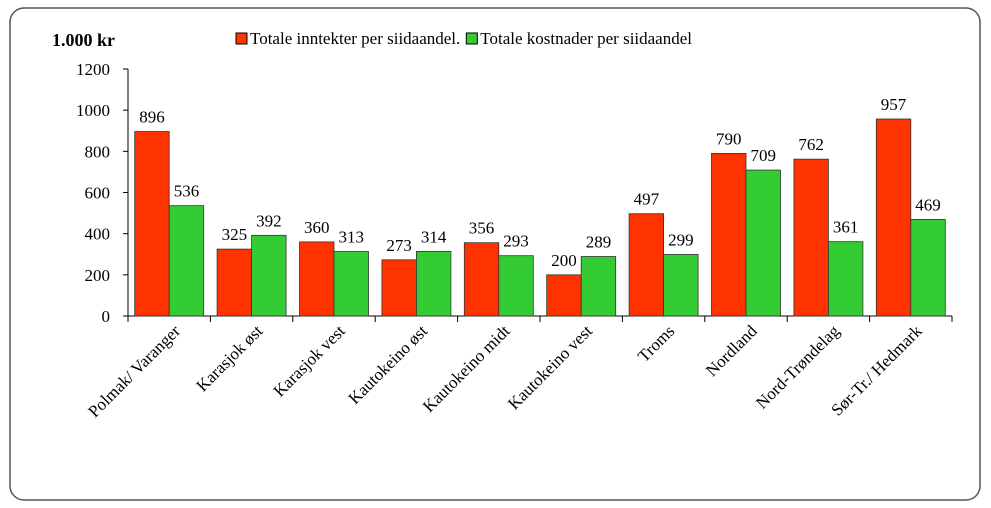 Image resolution: width=991 pixels, height=508 pixels. Describe the element at coordinates (399, 245) in the screenshot. I see `value-label: 273` at that location.